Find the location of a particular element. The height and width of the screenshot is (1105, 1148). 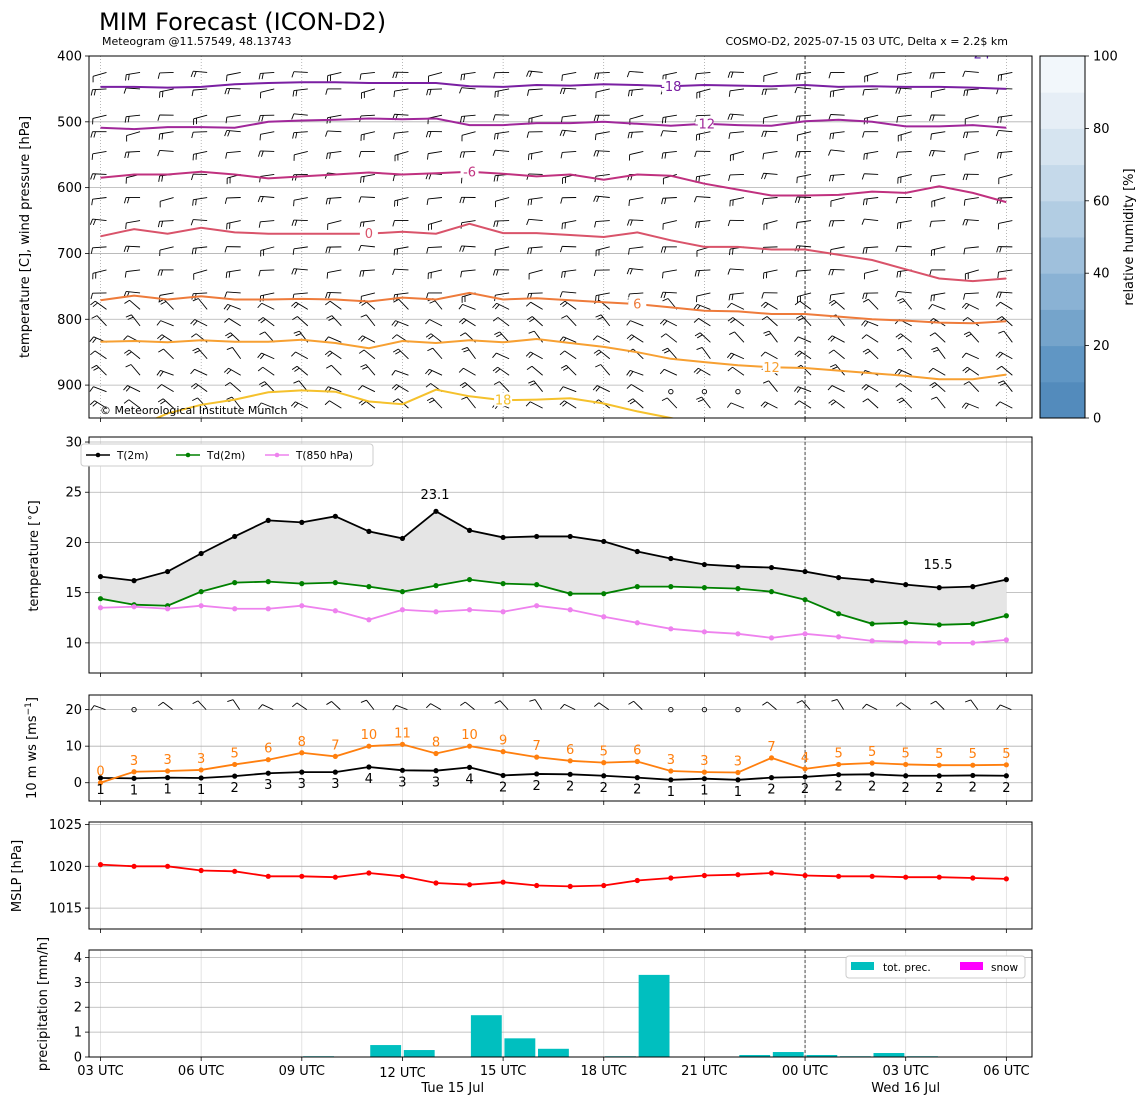

time-tick-label: 09 UTC is located at coordinates (302, 1071).